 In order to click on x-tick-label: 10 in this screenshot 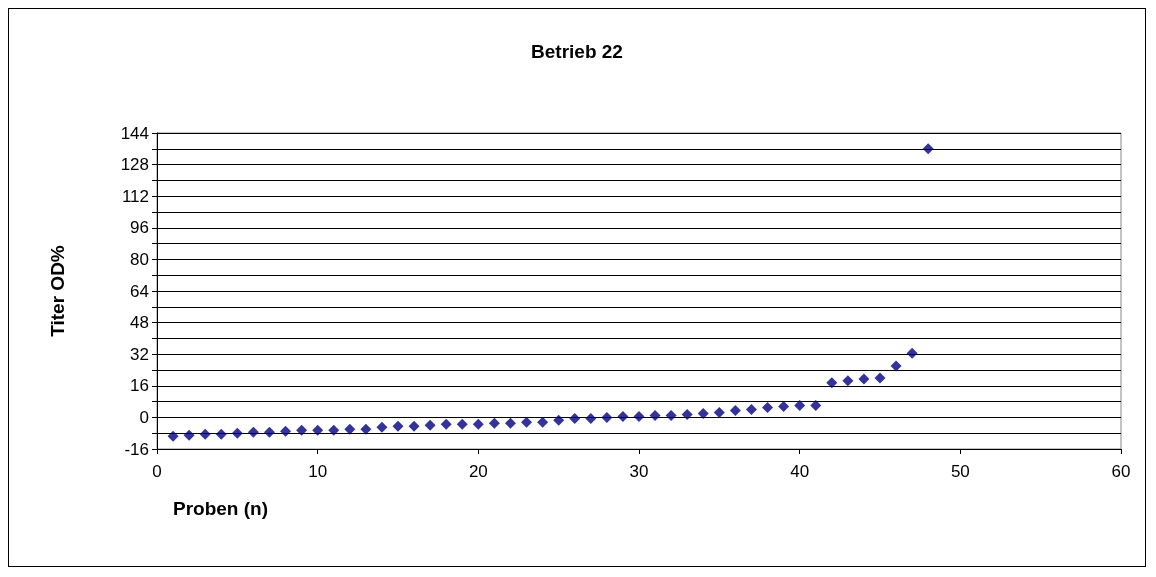, I will do `click(318, 471)`.